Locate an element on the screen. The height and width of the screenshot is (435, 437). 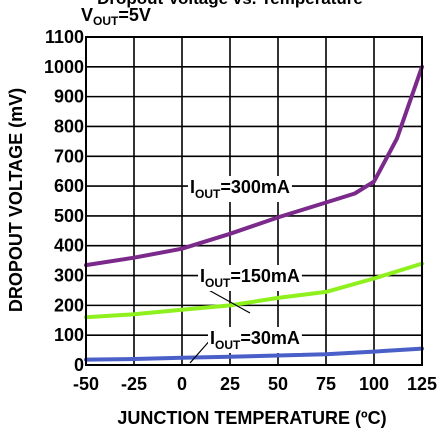
y-axis-label: DROPOUT VOLTAGE (mV) is located at coordinates (16, 200).